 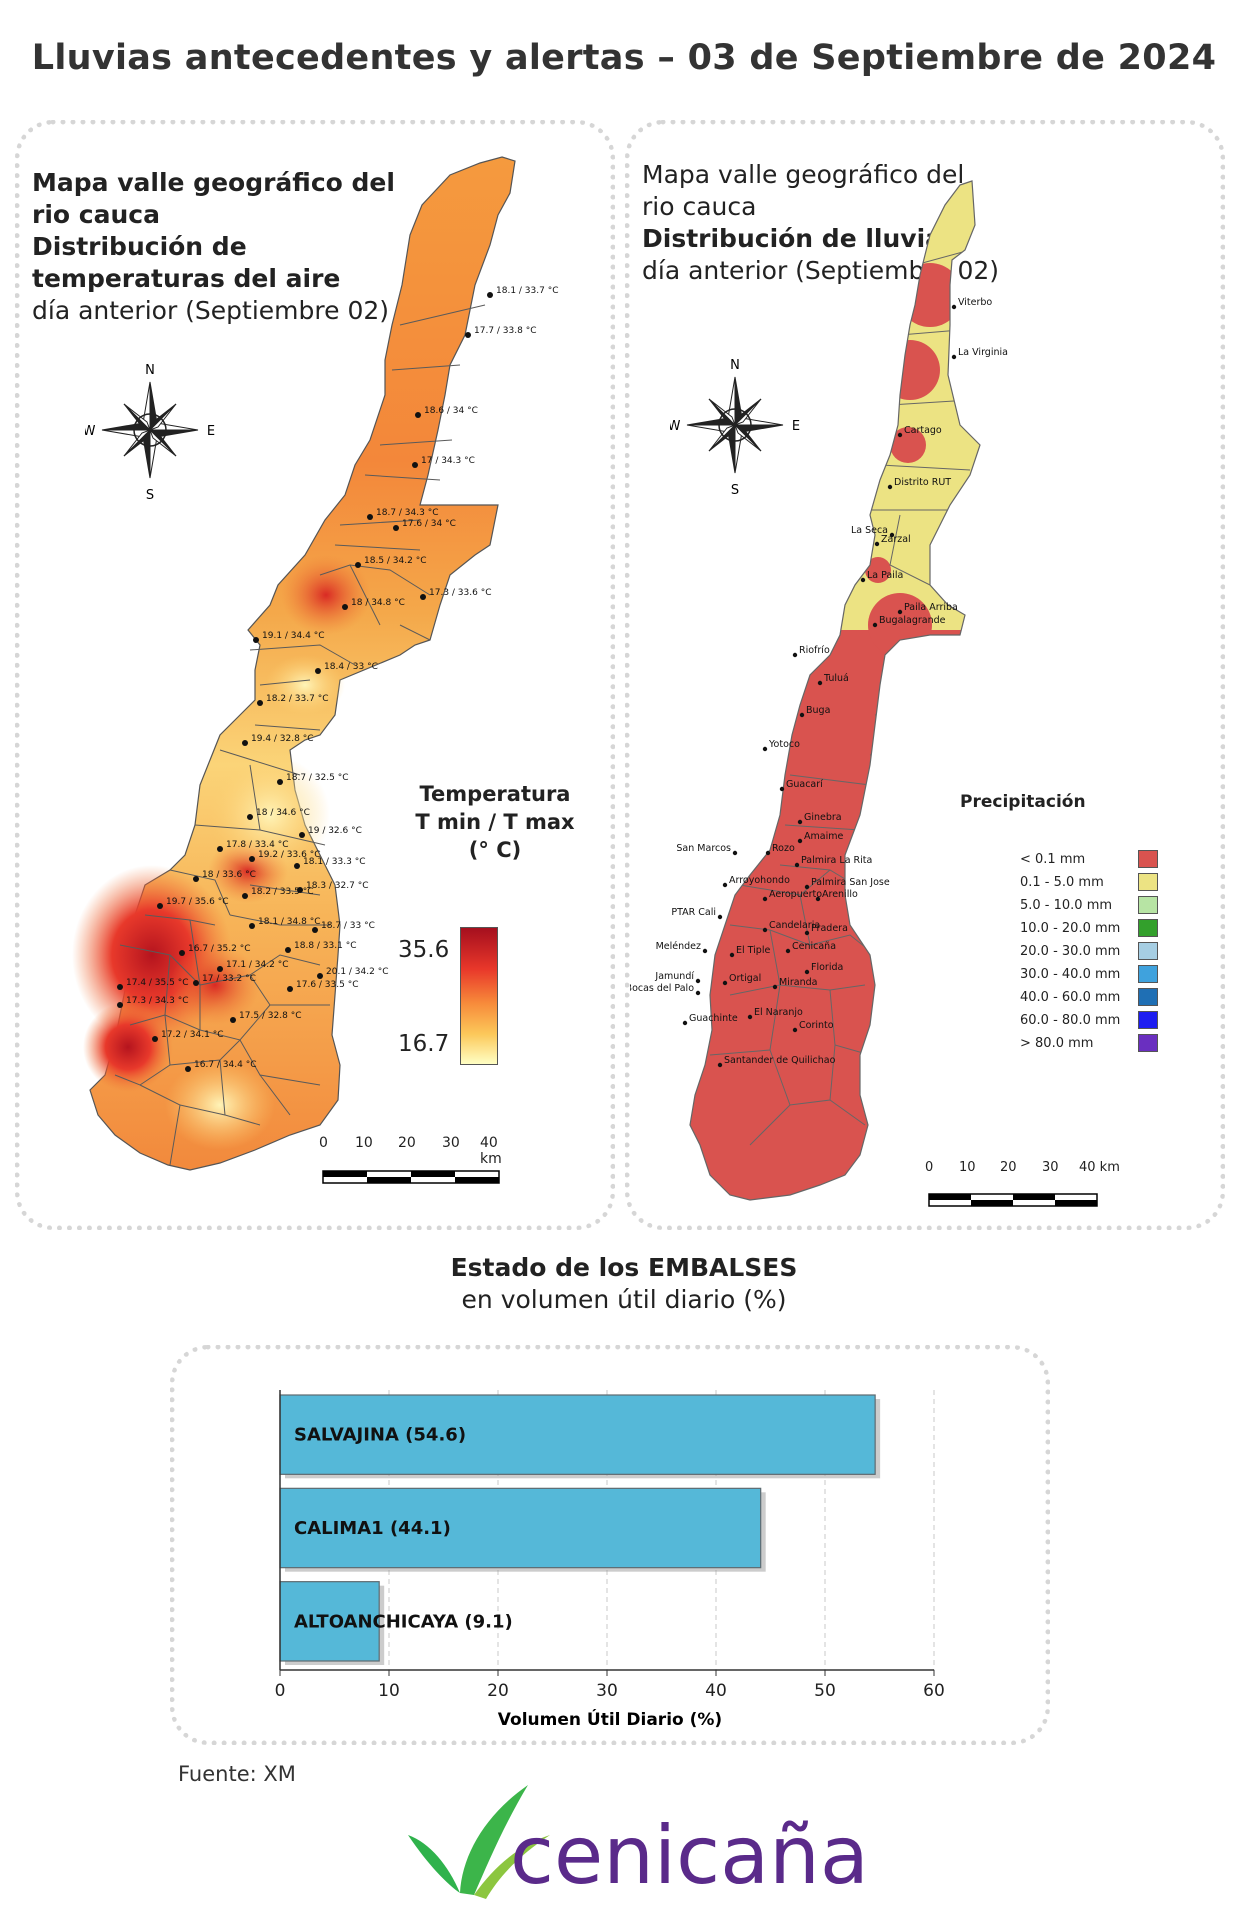 What do you see at coordinates (380, 1435) in the screenshot?
I see `bar-label: SALVAJINA (54.6)` at bounding box center [380, 1435].